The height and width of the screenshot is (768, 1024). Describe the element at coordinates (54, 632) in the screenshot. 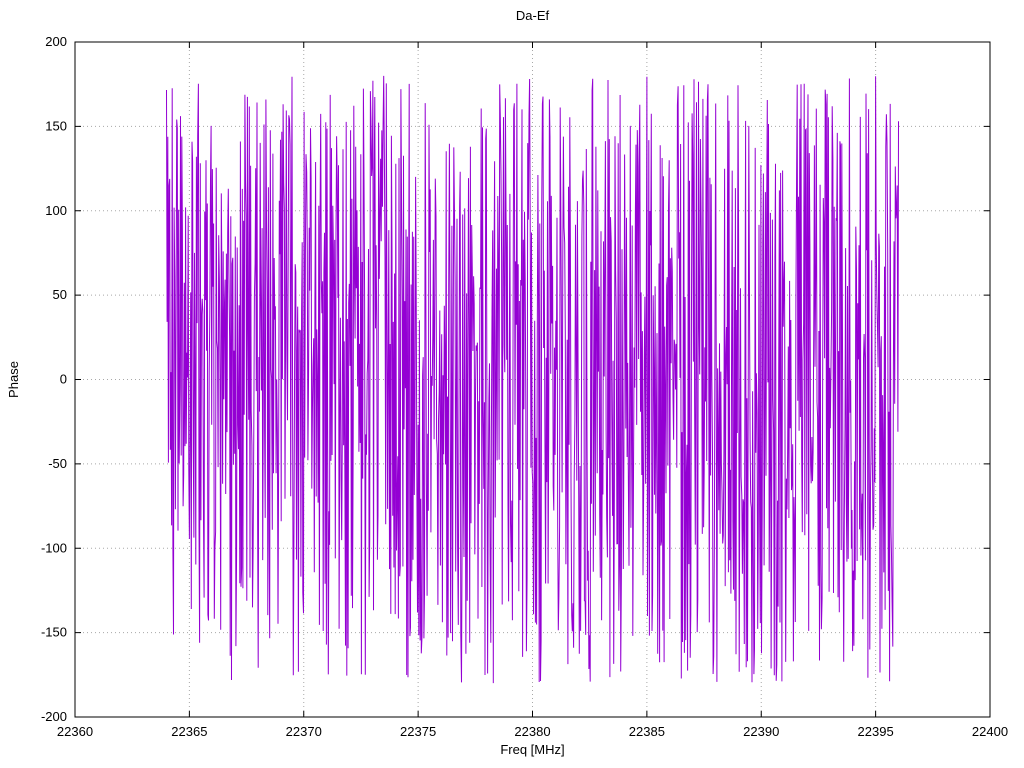

I see `y-tick-label: -150` at that location.